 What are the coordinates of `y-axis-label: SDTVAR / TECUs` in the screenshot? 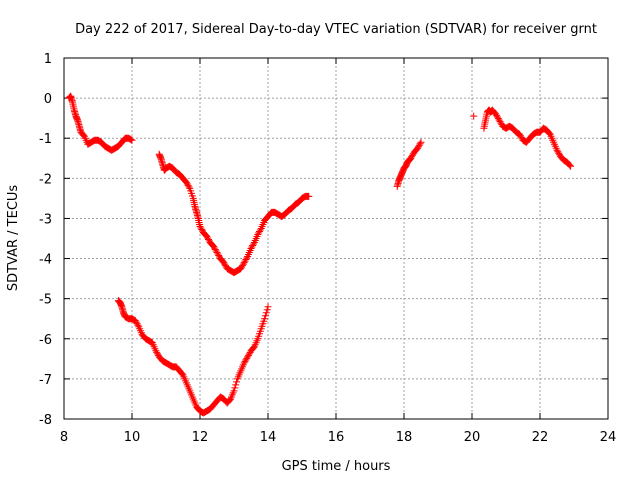 It's located at (13, 238).